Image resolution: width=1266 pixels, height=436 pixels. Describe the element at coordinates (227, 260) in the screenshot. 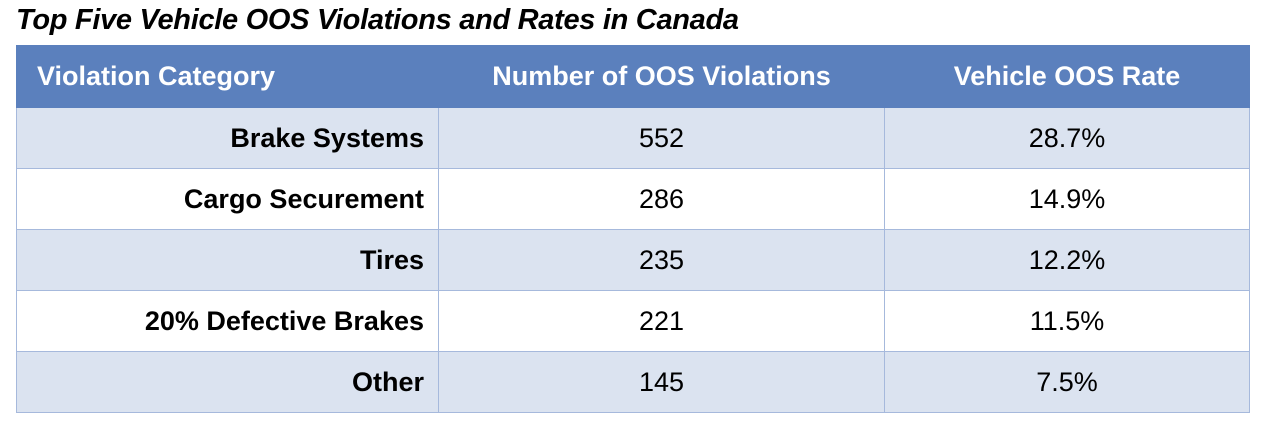

I see `violation-category-cell: Tires` at that location.